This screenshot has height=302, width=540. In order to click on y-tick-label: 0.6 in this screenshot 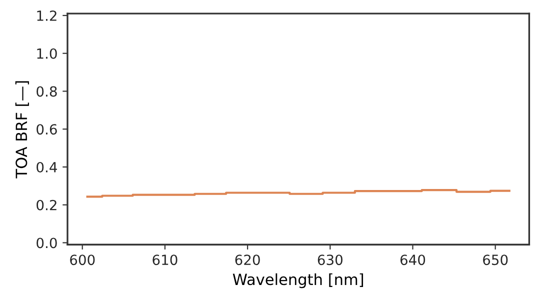, I will do `click(46, 129)`.